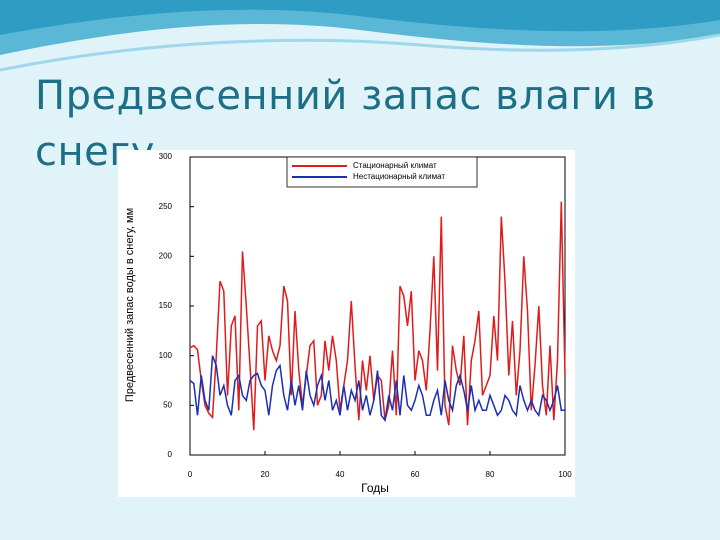  I want to click on y-tick-label: 100, so click(166, 355).